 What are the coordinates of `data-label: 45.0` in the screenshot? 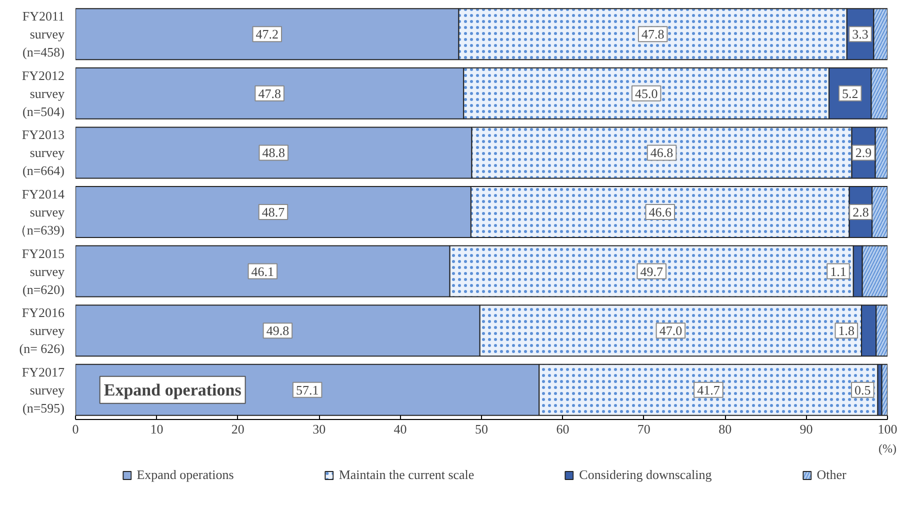 It's located at (646, 93).